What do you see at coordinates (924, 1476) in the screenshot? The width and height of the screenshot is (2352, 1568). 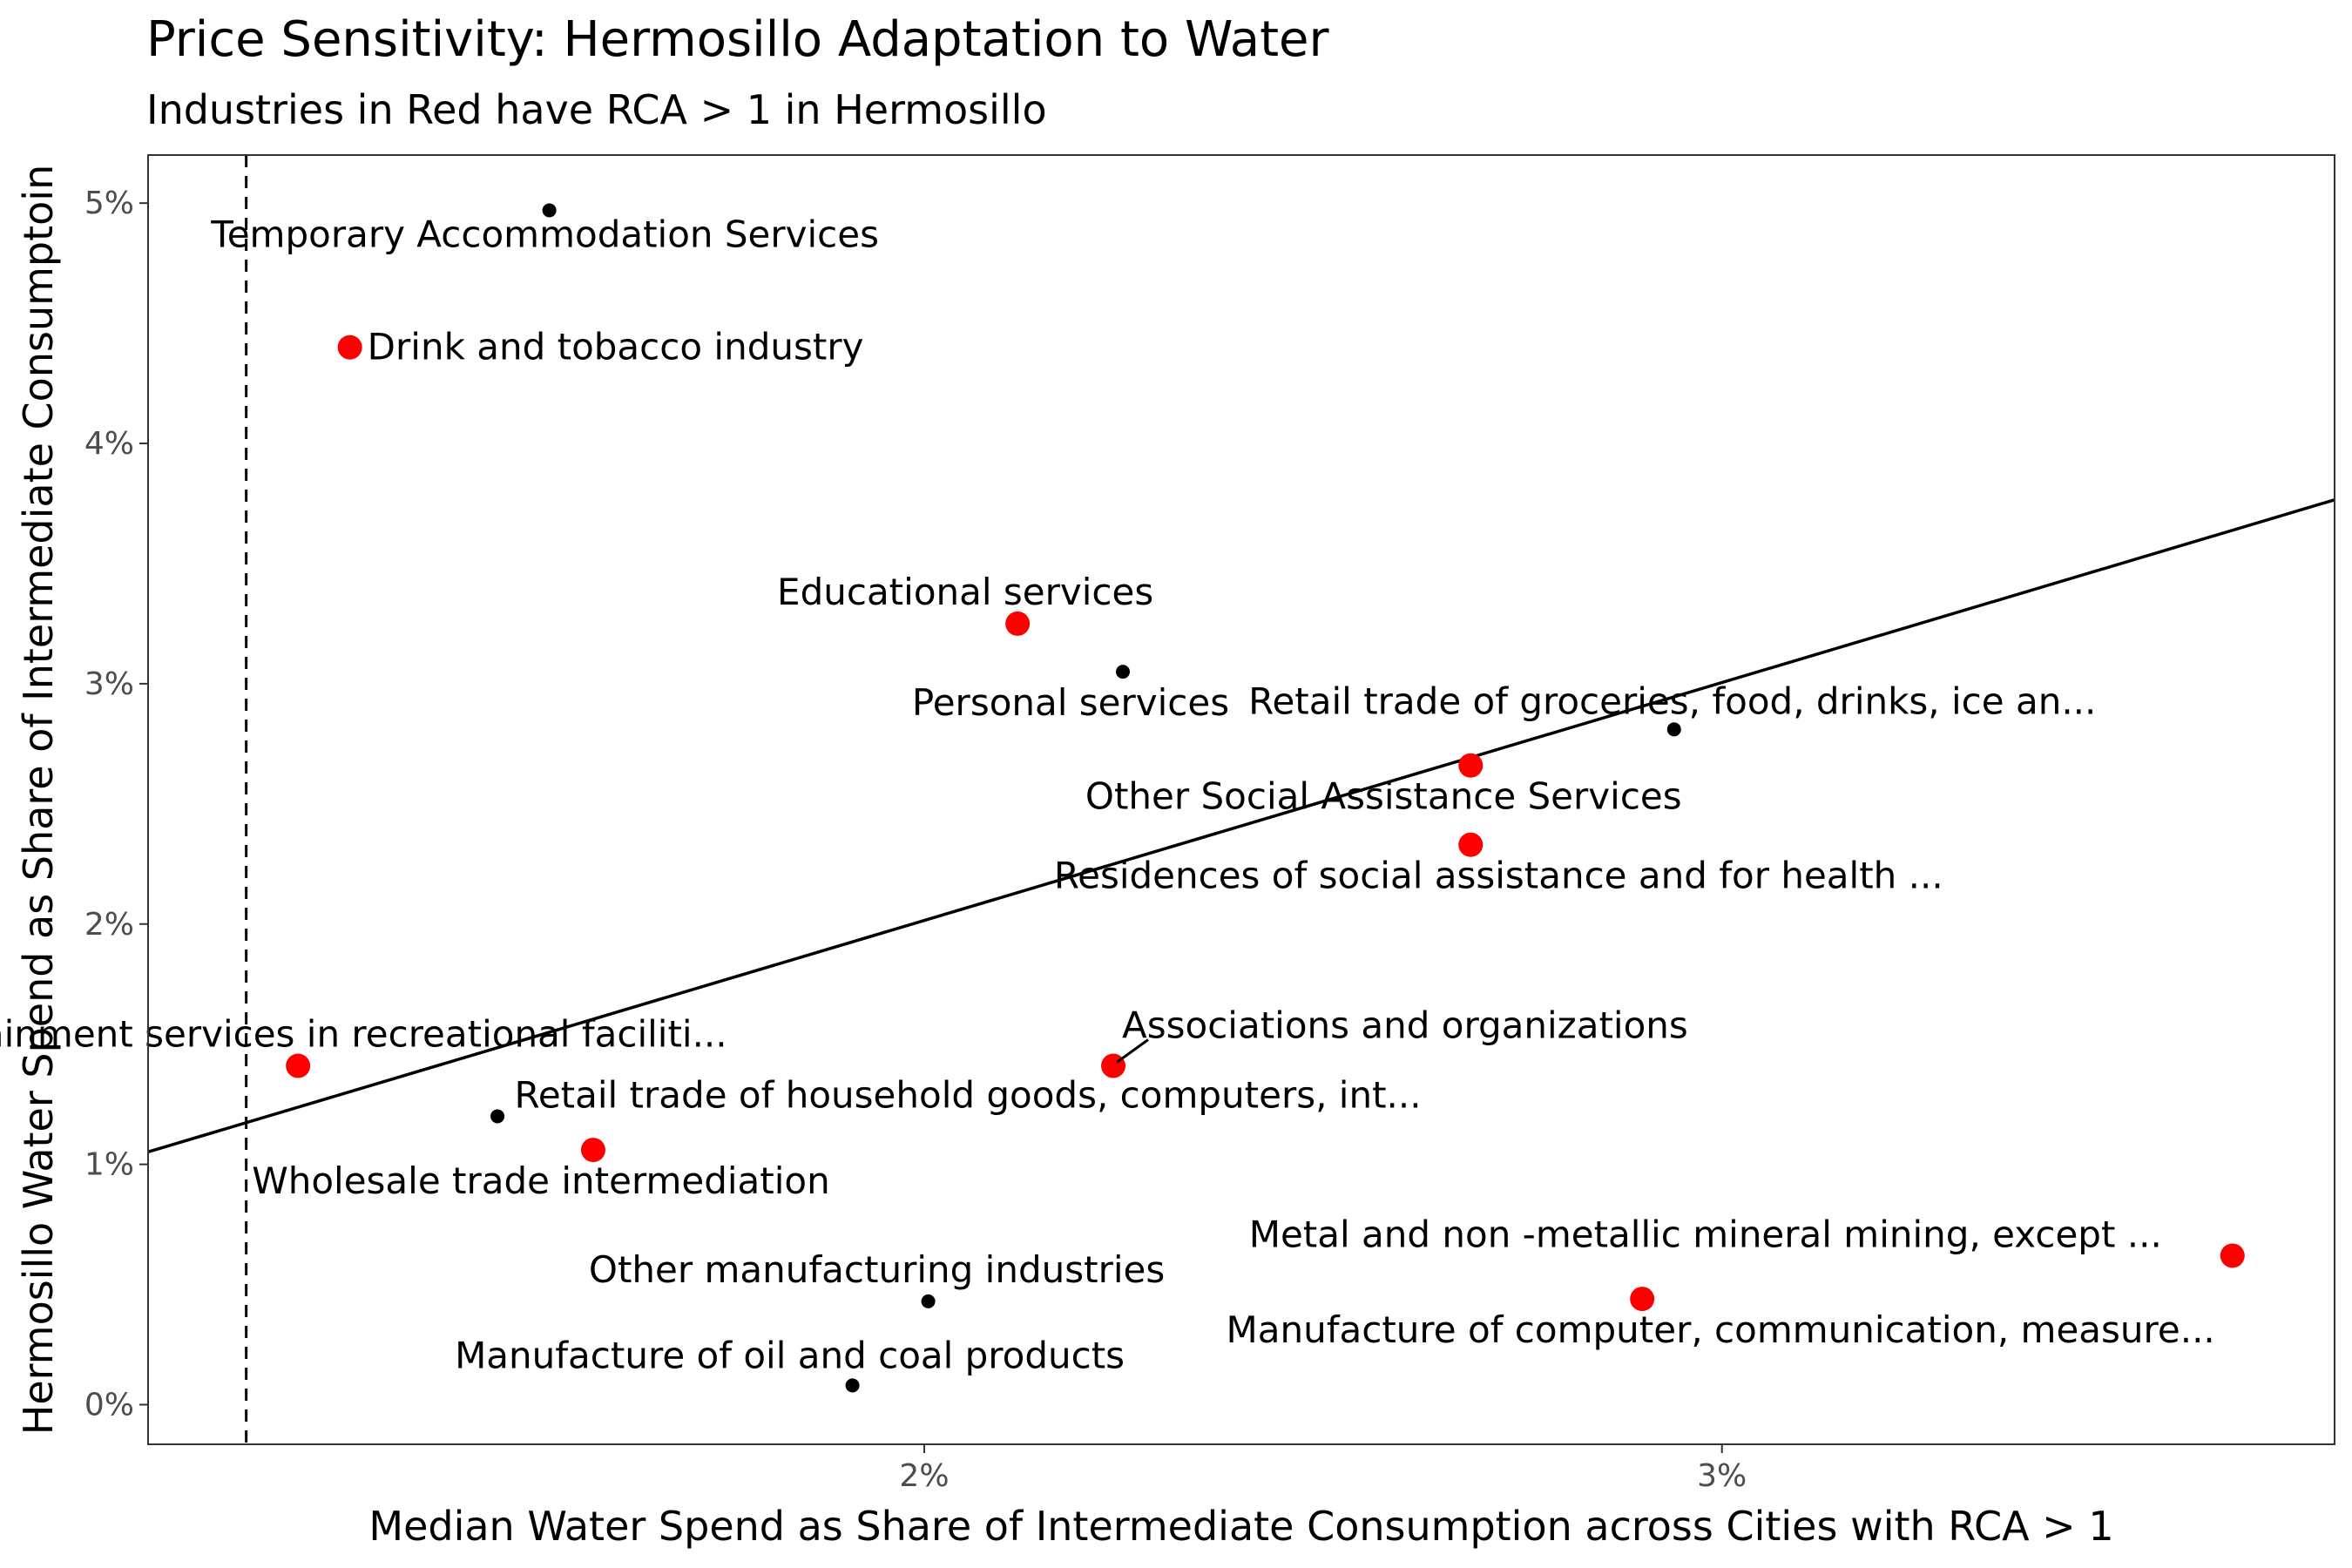 I see `x-tick-label: 2%` at bounding box center [924, 1476].